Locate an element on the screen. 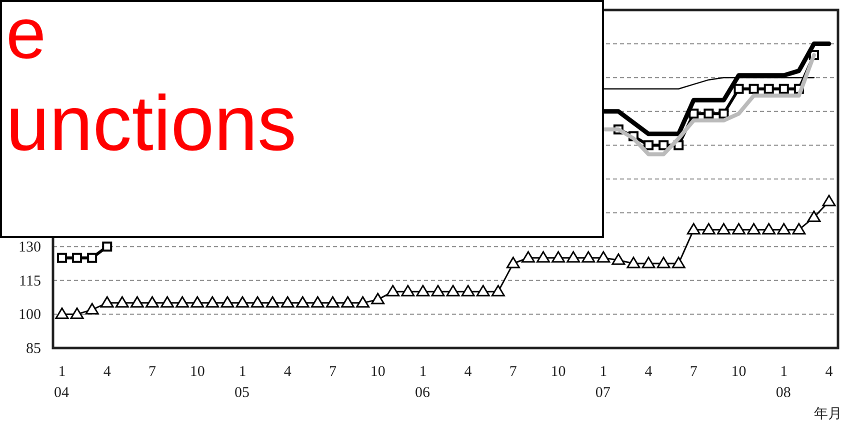  y-tick-label: 115 is located at coordinates (30, 281).